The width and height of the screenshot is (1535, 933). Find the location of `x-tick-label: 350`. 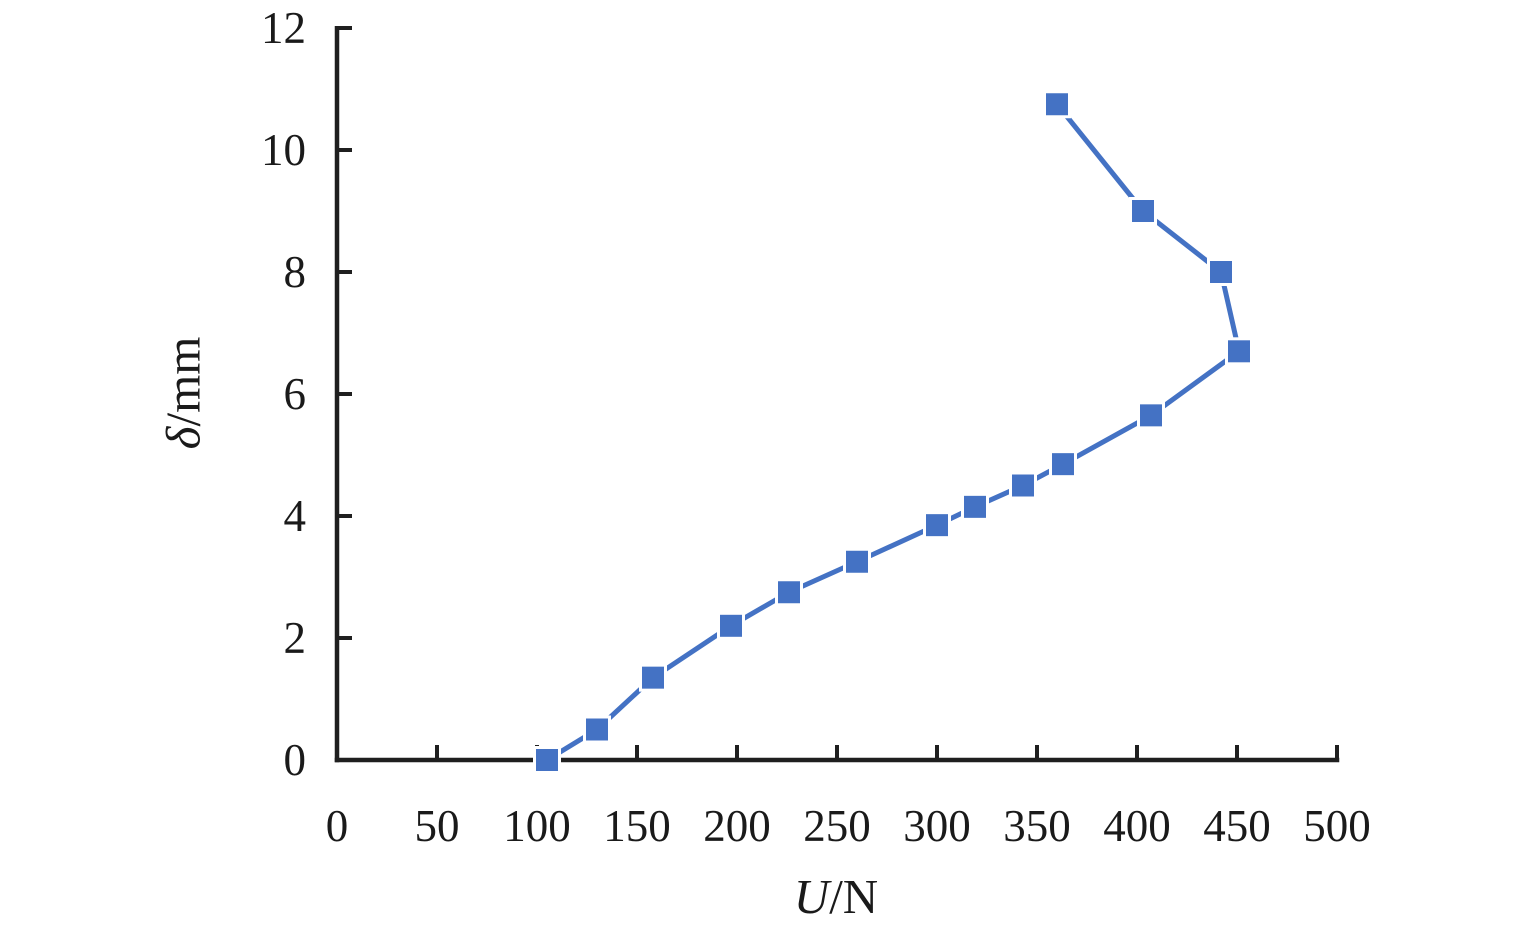

x-tick-label: 350 is located at coordinates (1037, 826).